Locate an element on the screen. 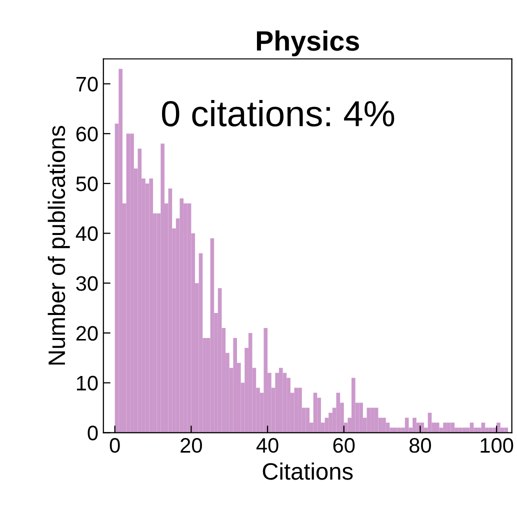 Image resolution: width=517 pixels, height=512 pixels. x-tick-label: 40 is located at coordinates (267, 445).